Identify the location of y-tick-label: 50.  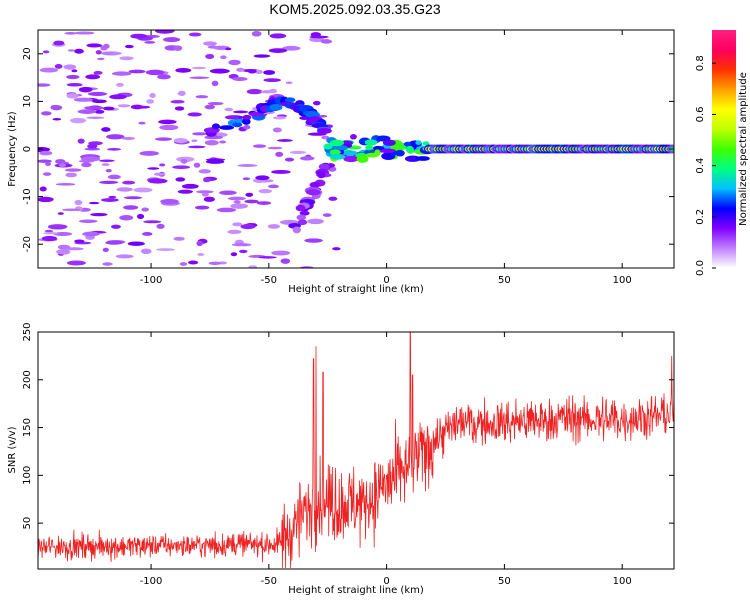
(27, 523).